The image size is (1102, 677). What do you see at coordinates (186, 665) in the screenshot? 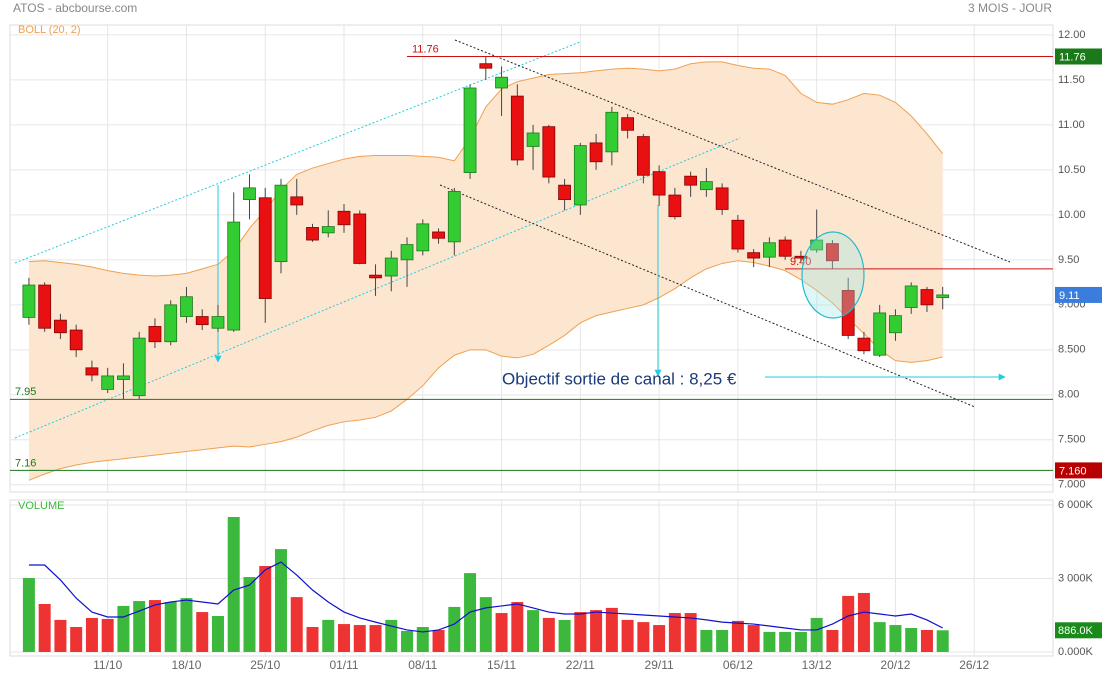
I see `x-tick-label: 18/10` at bounding box center [186, 665].